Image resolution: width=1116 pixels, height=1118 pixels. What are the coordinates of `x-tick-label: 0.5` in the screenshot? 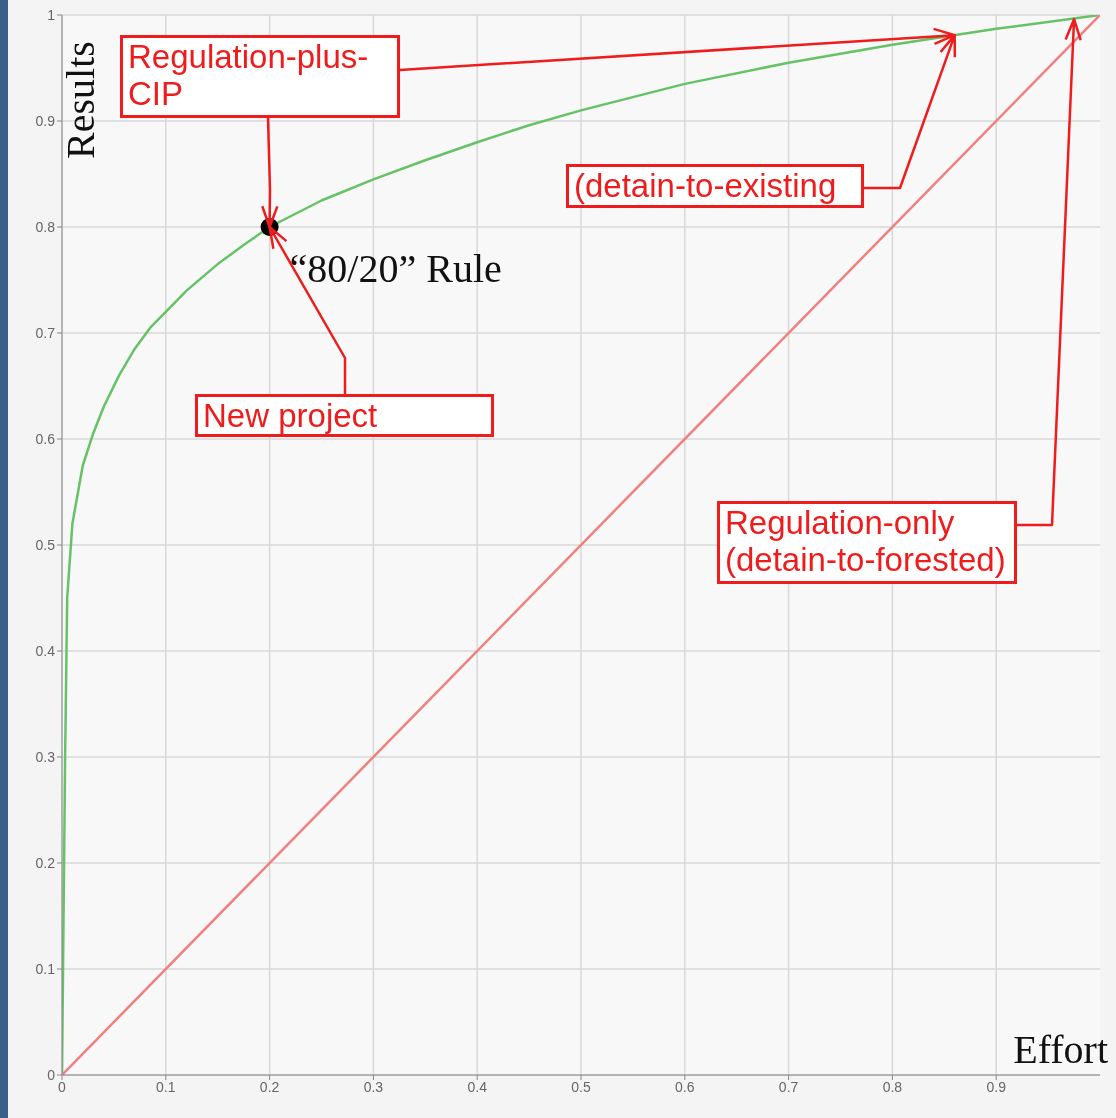 It's located at (581, 1086).